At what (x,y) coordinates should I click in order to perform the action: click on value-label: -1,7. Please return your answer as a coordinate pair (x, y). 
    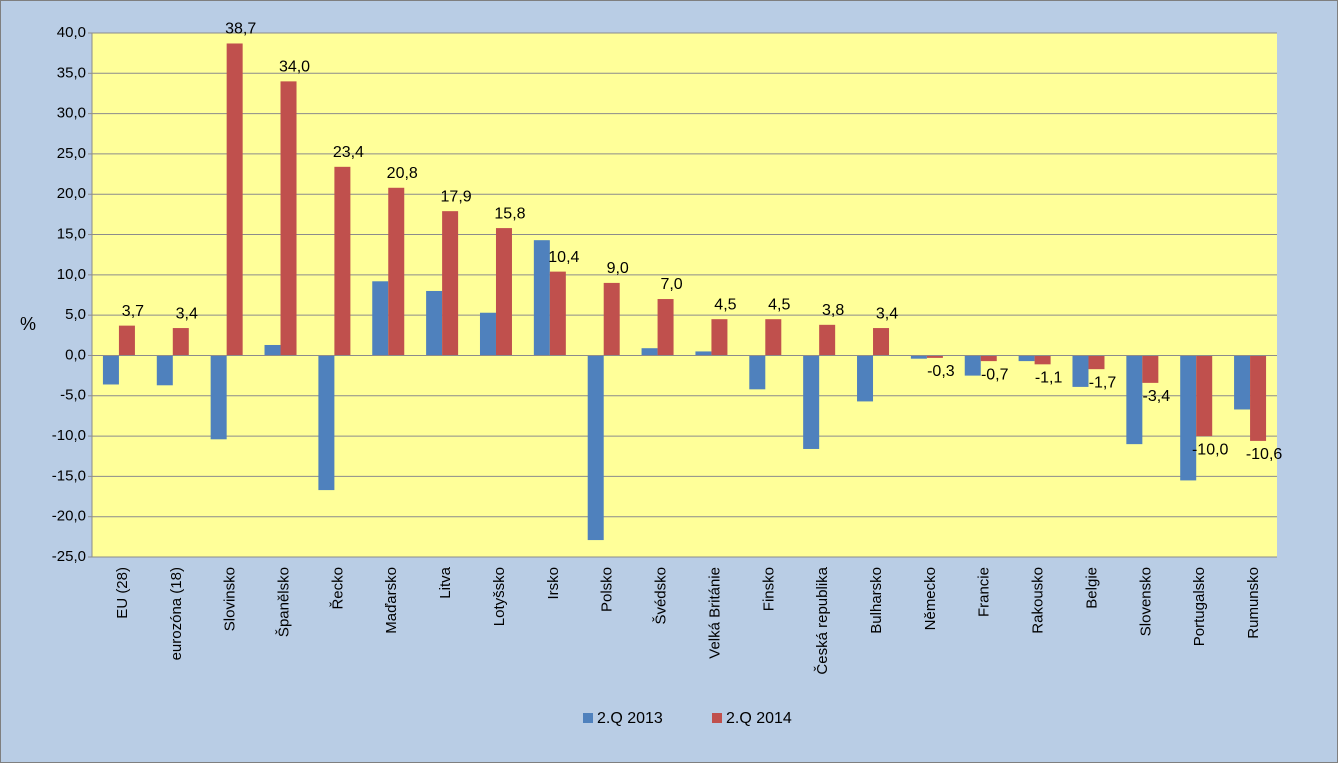
    Looking at the image, I should click on (1103, 382).